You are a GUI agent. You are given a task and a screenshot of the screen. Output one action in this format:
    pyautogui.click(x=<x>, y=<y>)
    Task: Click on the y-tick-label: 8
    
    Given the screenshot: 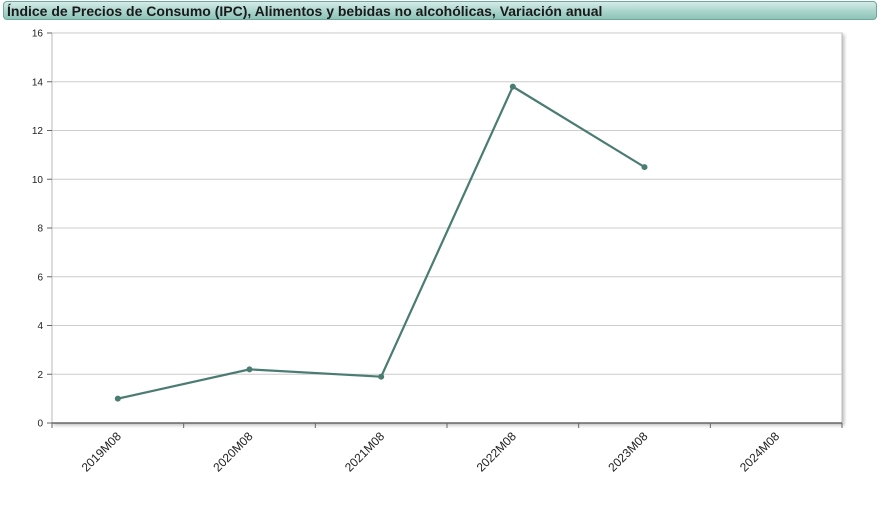 What is the action you would take?
    pyautogui.click(x=40, y=229)
    